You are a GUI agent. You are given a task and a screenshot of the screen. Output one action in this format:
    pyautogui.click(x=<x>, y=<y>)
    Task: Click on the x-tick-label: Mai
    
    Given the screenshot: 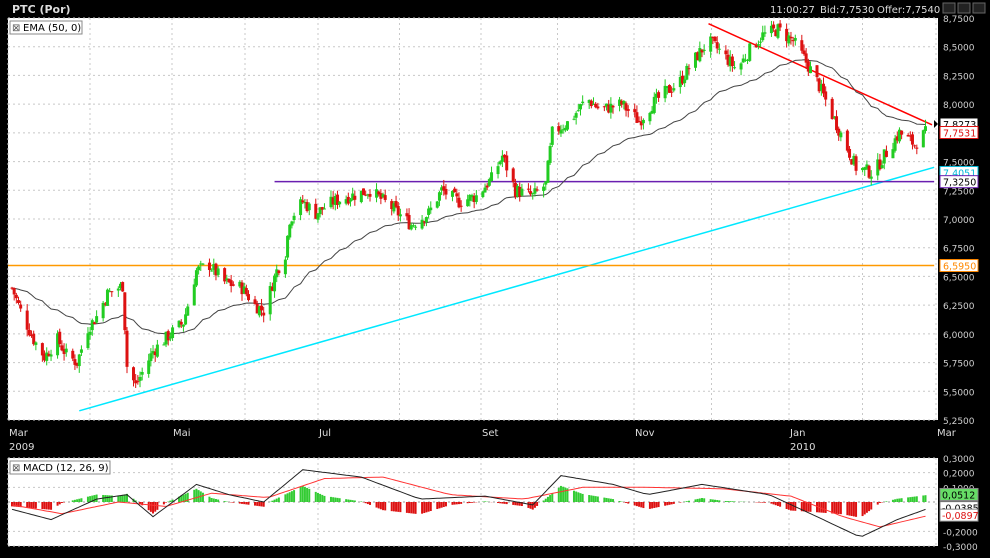 What is the action you would take?
    pyautogui.click(x=182, y=433)
    